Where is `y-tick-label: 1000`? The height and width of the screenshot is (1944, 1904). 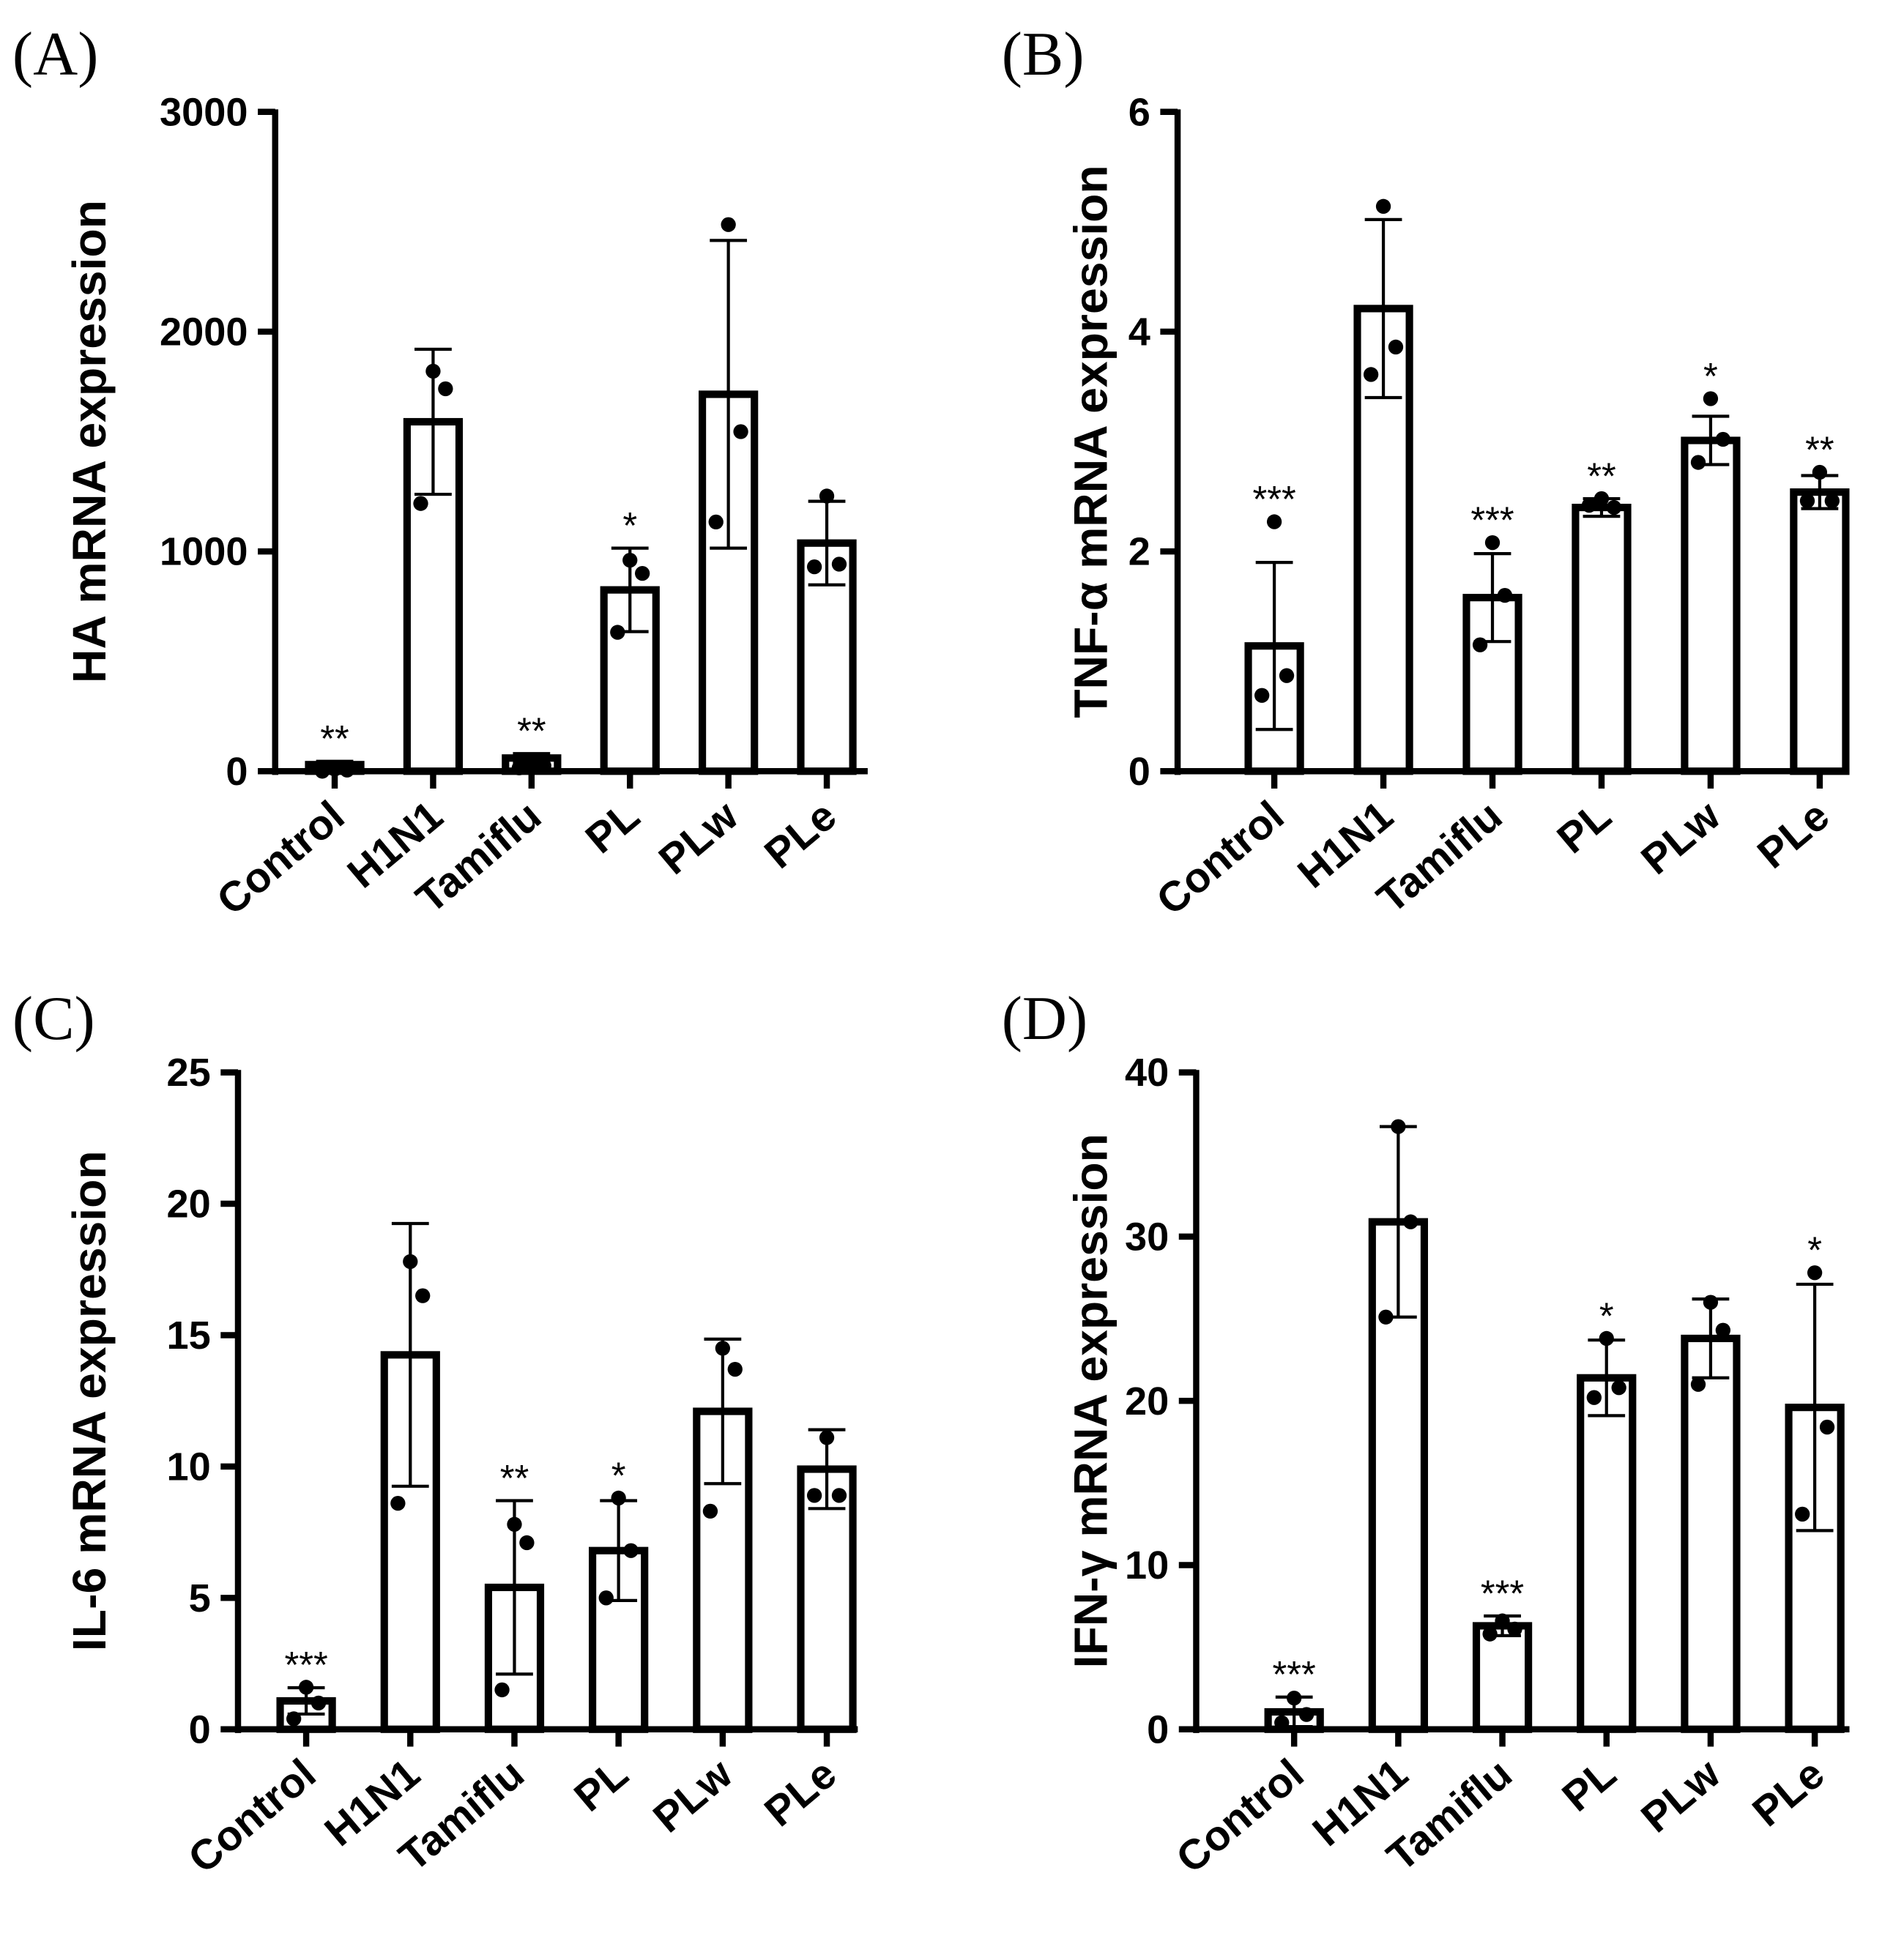
y-tick-label: 1000 is located at coordinates (204, 552).